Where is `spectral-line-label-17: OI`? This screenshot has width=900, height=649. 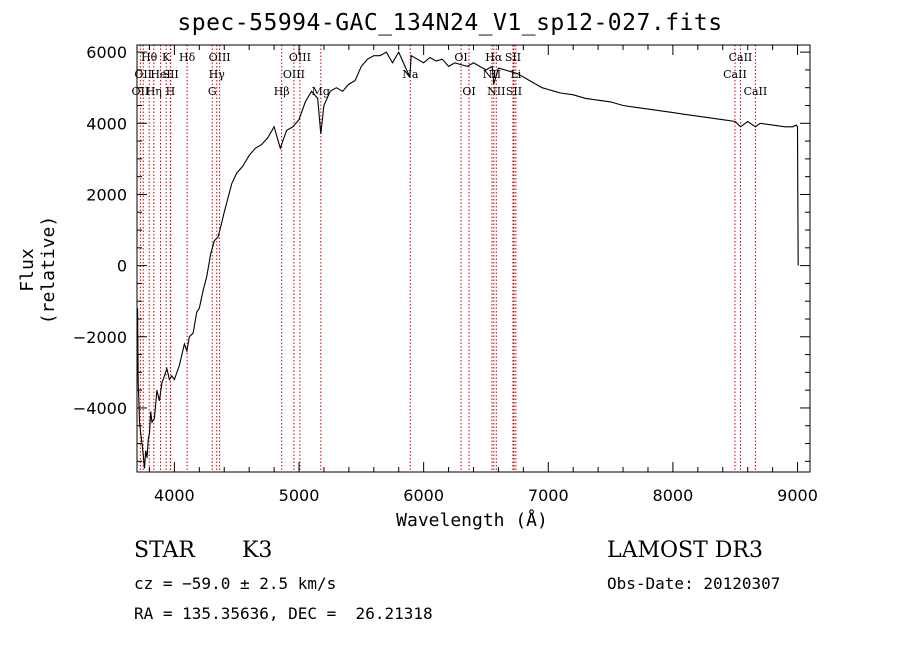
spectral-line-label-17: OI is located at coordinates (460, 57).